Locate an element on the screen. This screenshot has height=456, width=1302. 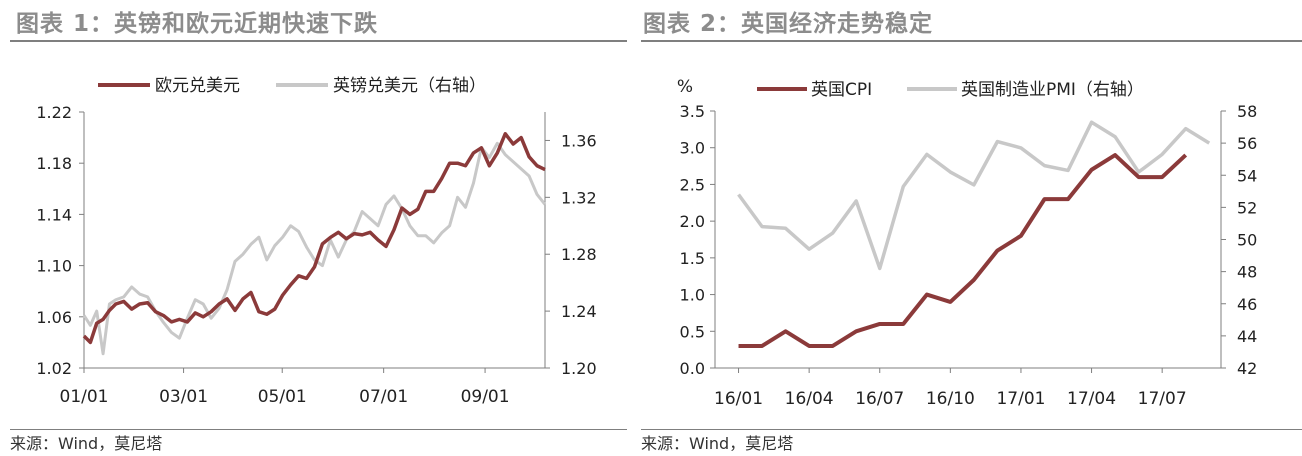
y2-tick-label: 42 is located at coordinates (1247, 368).